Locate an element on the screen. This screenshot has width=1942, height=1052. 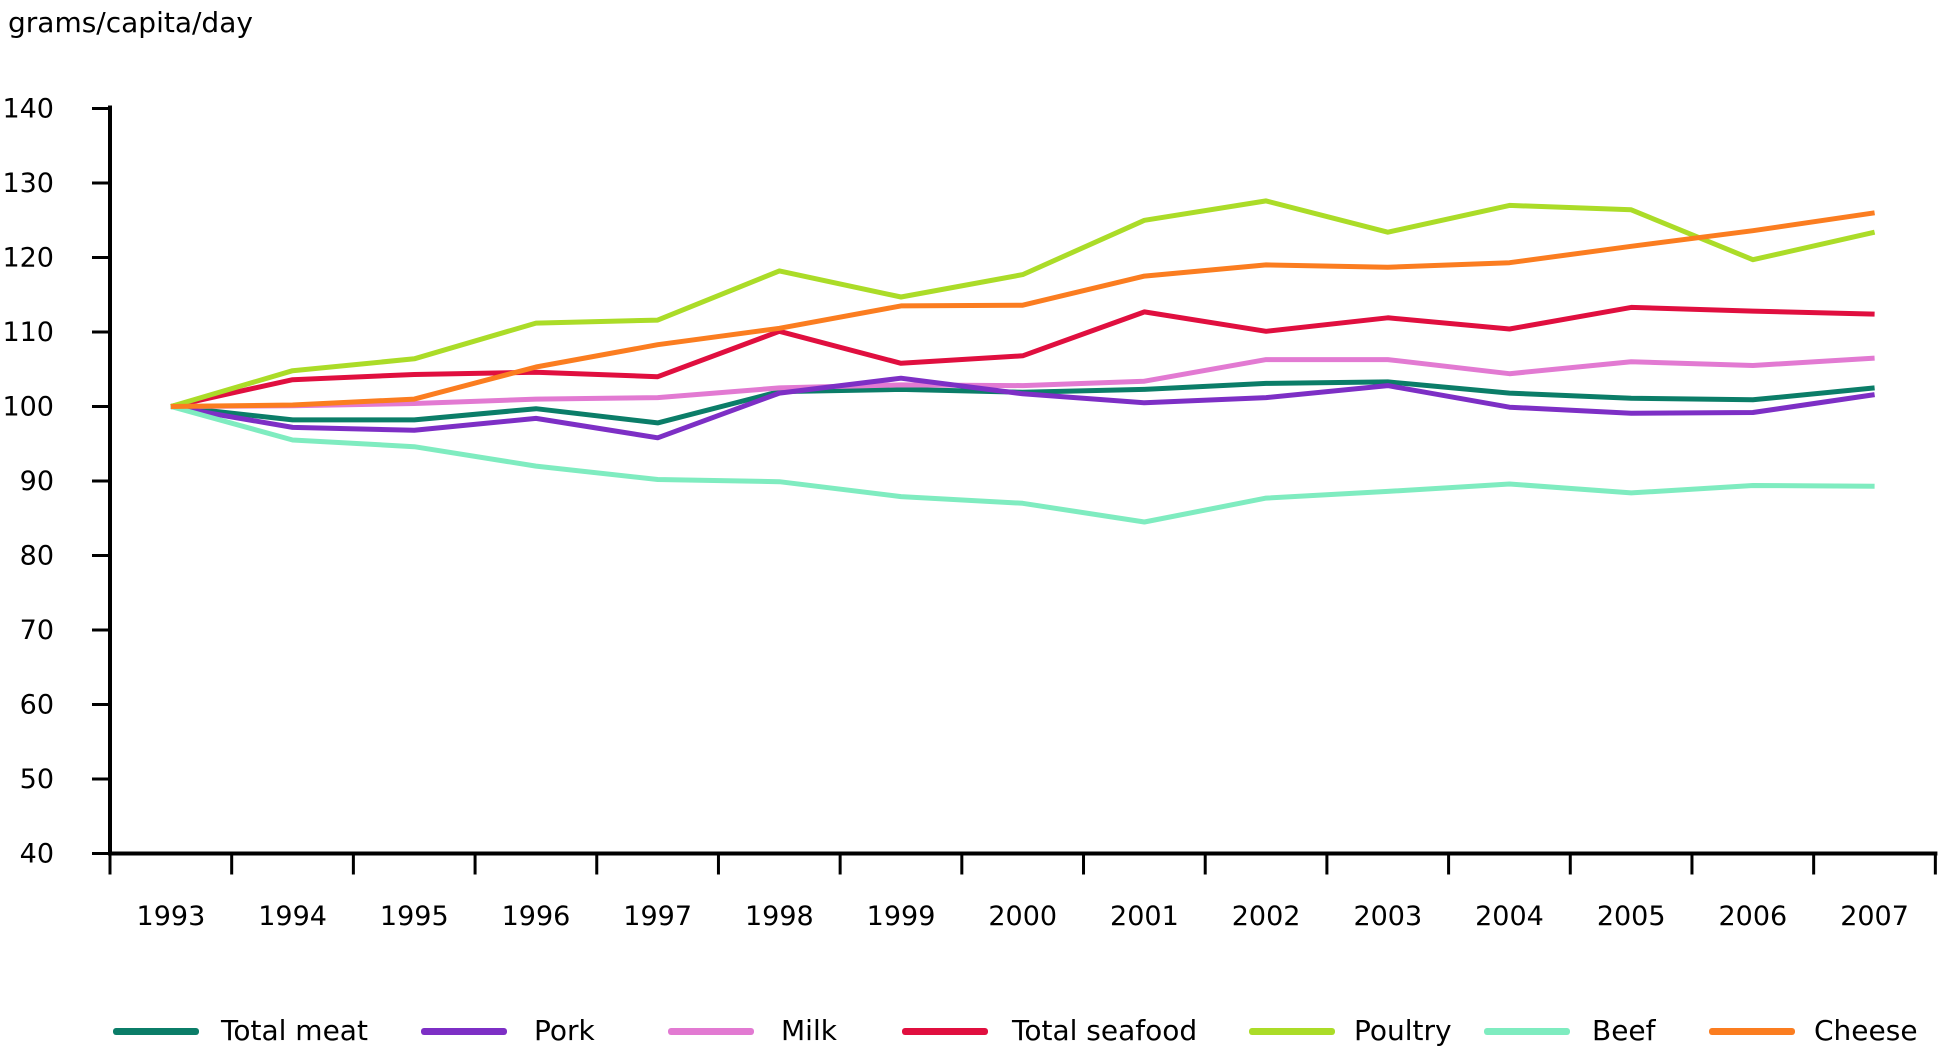
x-tick-label: 2002 is located at coordinates (1266, 916).